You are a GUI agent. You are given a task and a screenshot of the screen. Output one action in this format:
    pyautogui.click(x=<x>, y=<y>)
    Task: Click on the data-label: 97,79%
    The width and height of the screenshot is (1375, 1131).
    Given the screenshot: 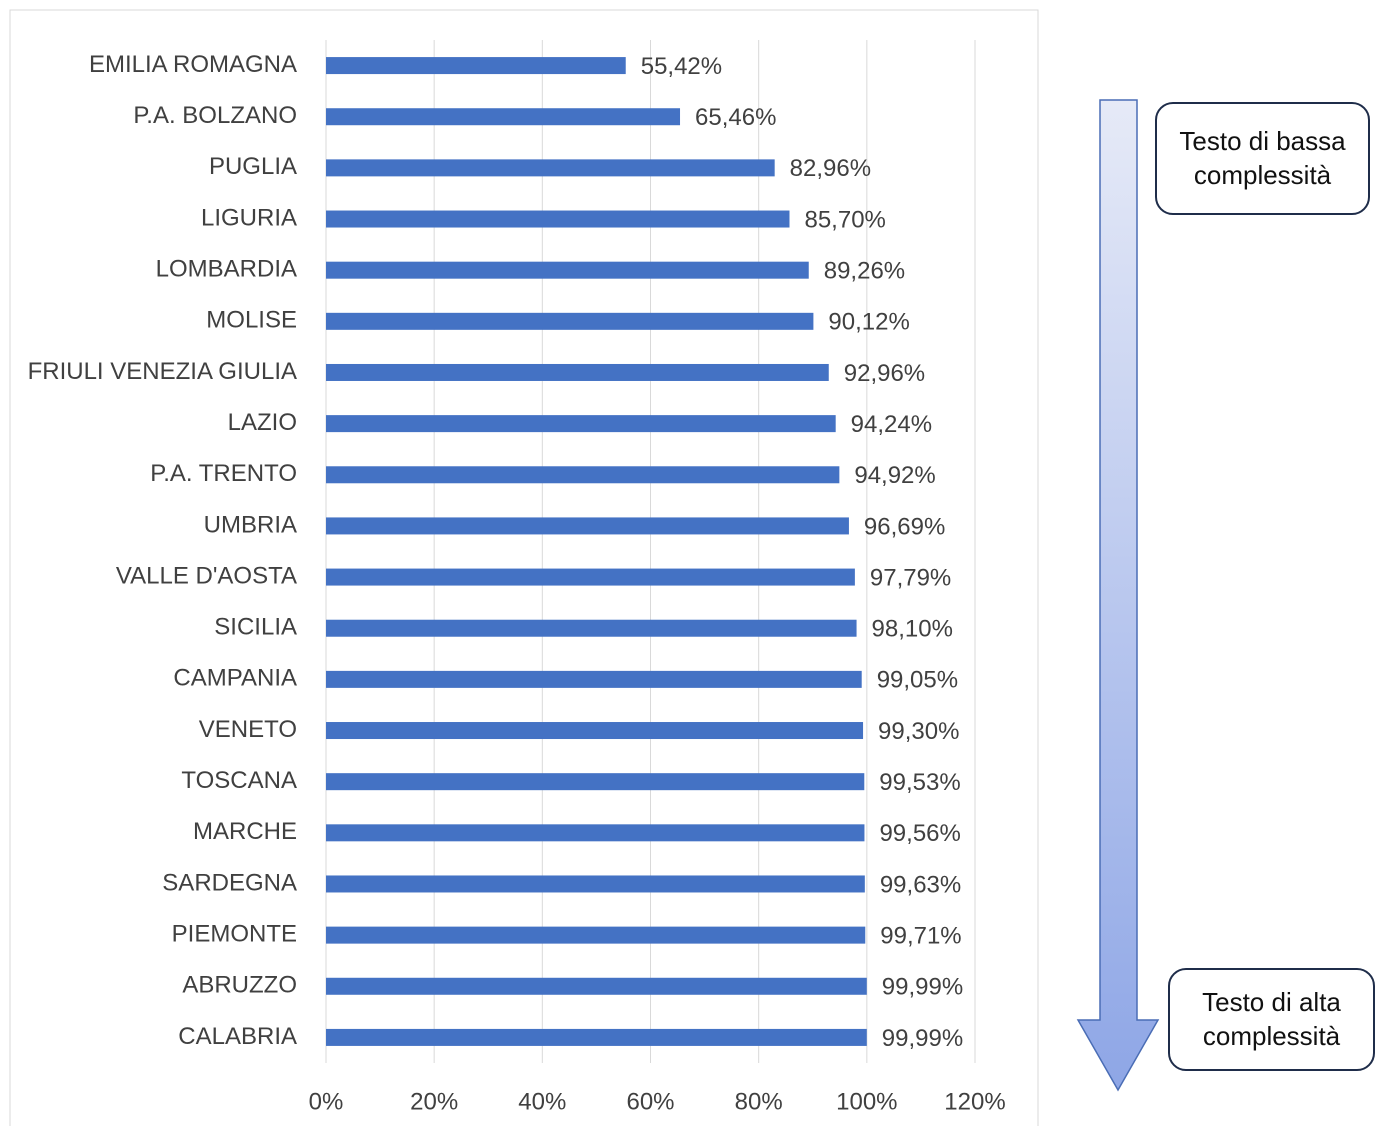 What is the action you would take?
    pyautogui.click(x=910, y=577)
    